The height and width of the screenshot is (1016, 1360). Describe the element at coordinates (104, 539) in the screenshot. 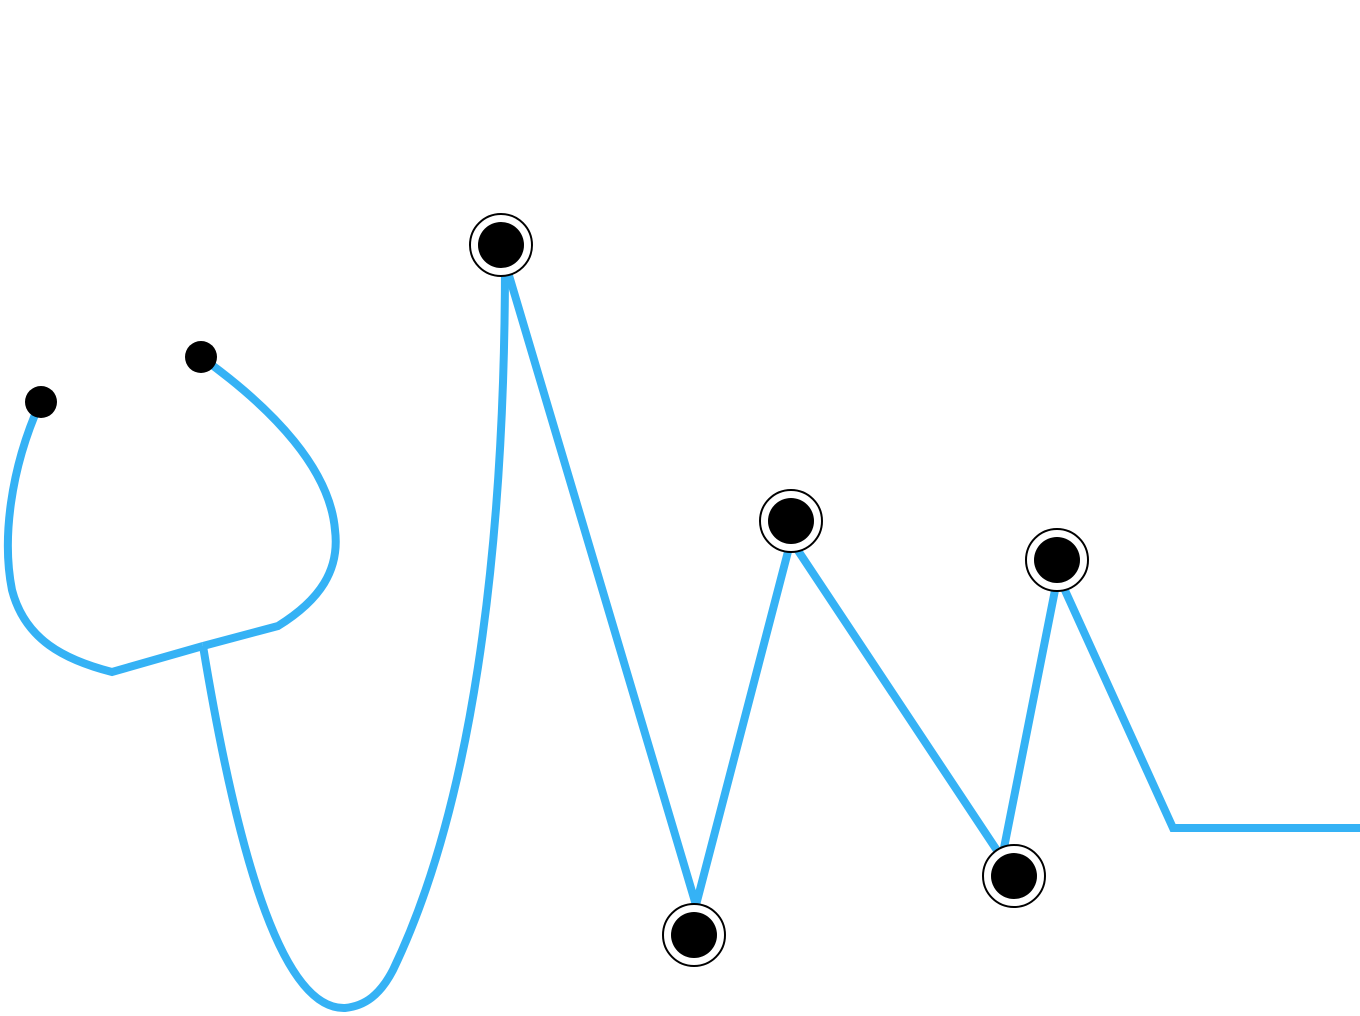

I see `stethoscope-left-tube` at that location.